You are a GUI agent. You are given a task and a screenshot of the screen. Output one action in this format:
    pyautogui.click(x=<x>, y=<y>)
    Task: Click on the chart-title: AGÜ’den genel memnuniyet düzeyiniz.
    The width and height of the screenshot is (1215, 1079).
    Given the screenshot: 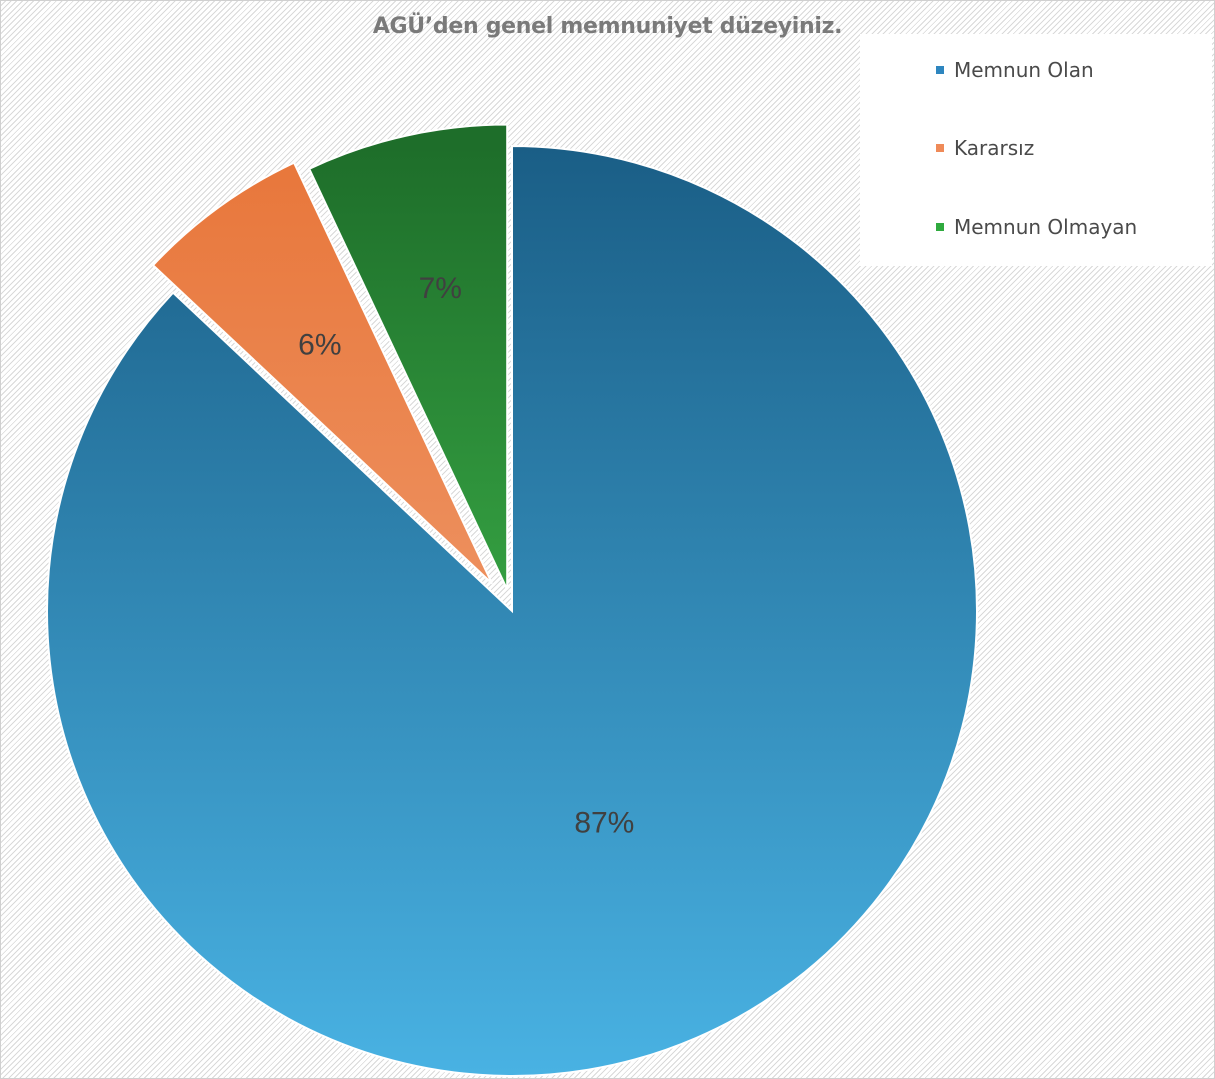 What is the action you would take?
    pyautogui.click(x=607, y=26)
    